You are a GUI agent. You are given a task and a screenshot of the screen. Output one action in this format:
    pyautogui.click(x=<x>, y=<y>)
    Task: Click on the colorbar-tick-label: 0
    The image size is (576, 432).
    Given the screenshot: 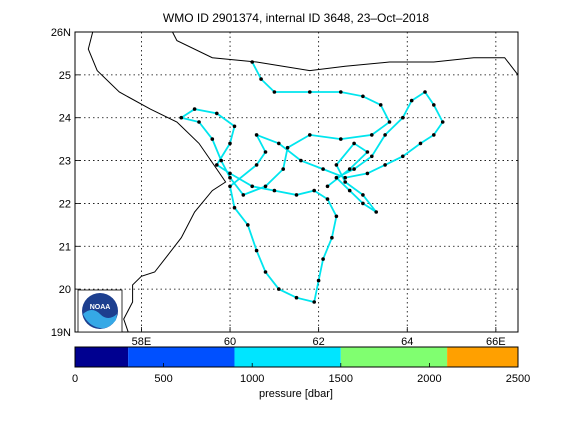 What is the action you would take?
    pyautogui.click(x=75, y=379)
    